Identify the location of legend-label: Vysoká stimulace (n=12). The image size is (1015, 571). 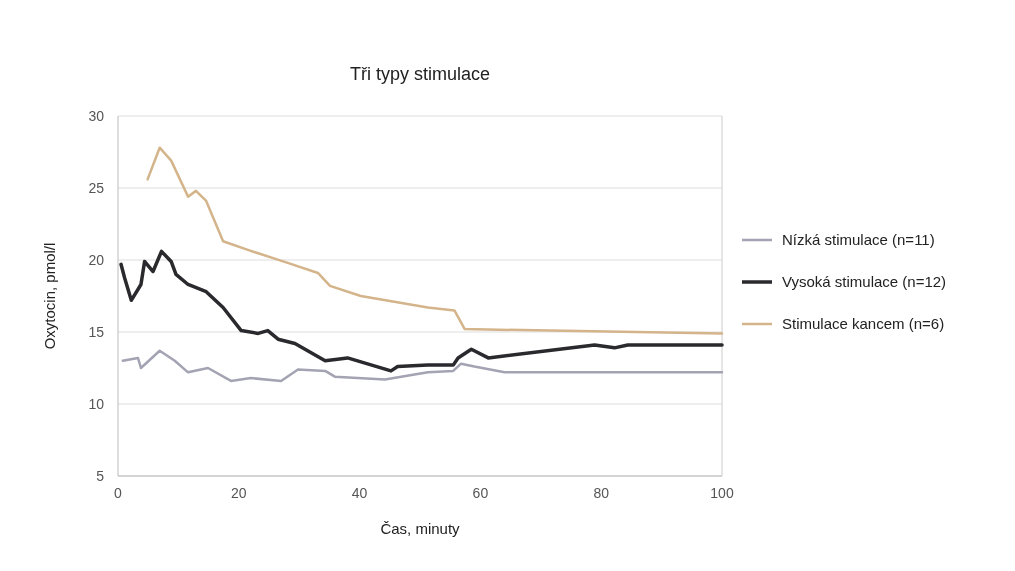
(864, 282).